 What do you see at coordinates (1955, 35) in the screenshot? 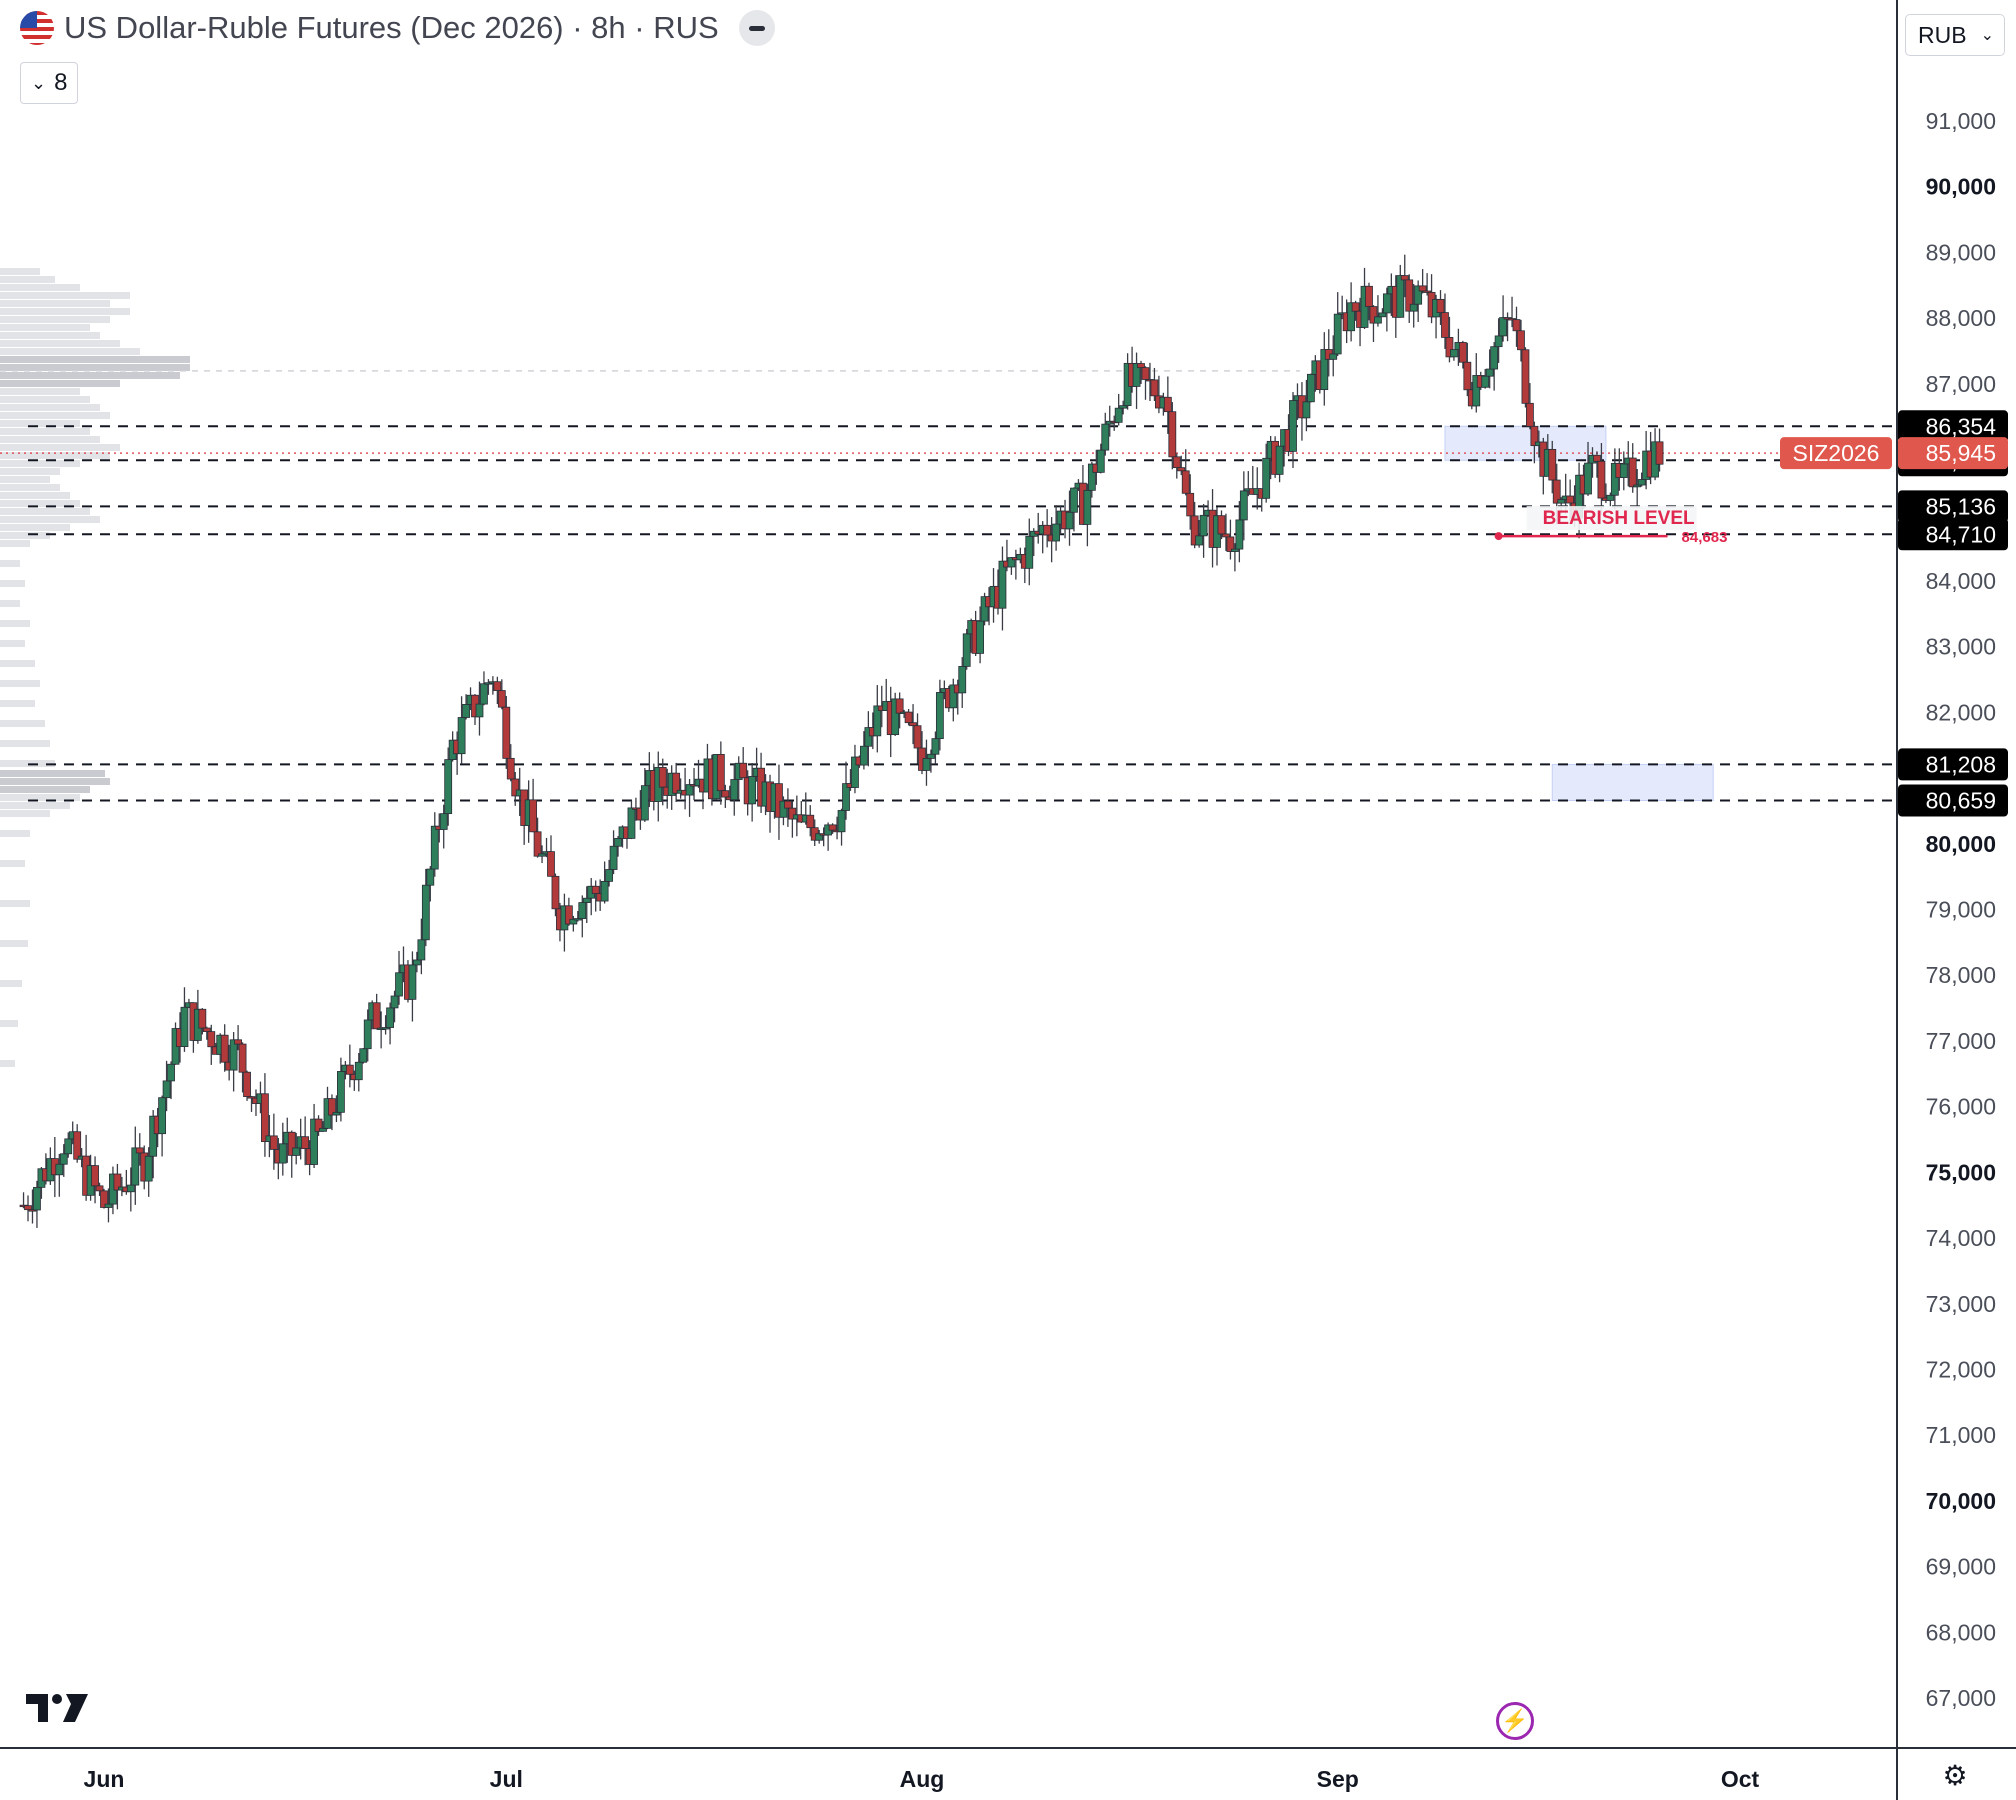
I see `currency-select: RUB ⌄` at bounding box center [1955, 35].